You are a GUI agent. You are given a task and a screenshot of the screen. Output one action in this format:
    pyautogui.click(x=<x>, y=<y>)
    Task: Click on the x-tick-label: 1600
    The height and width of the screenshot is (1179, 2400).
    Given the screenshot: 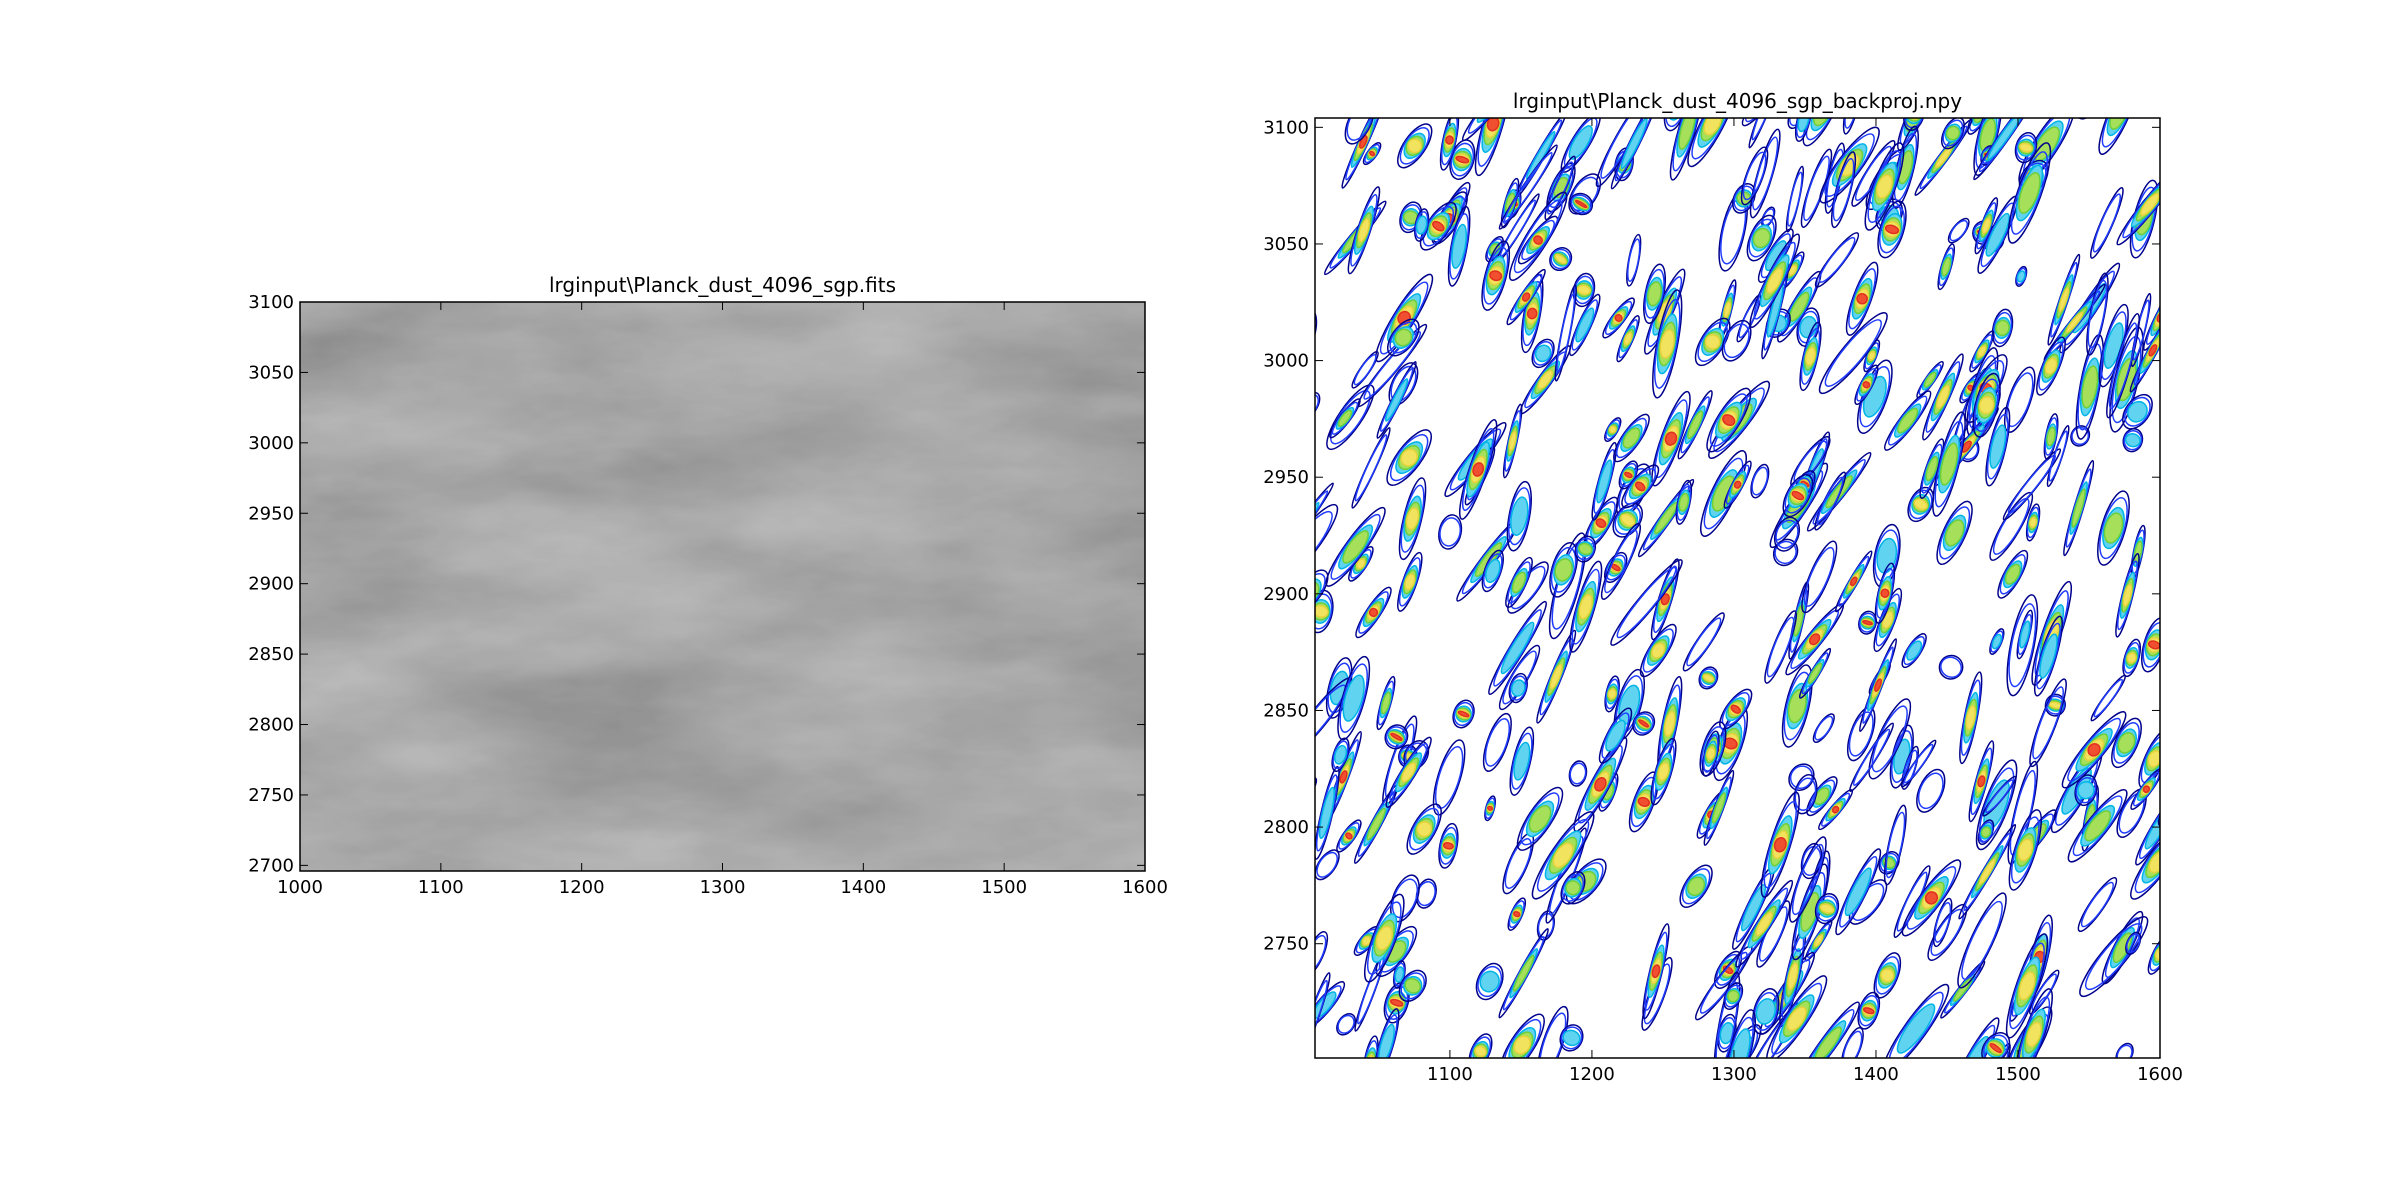 What is the action you would take?
    pyautogui.click(x=1145, y=887)
    